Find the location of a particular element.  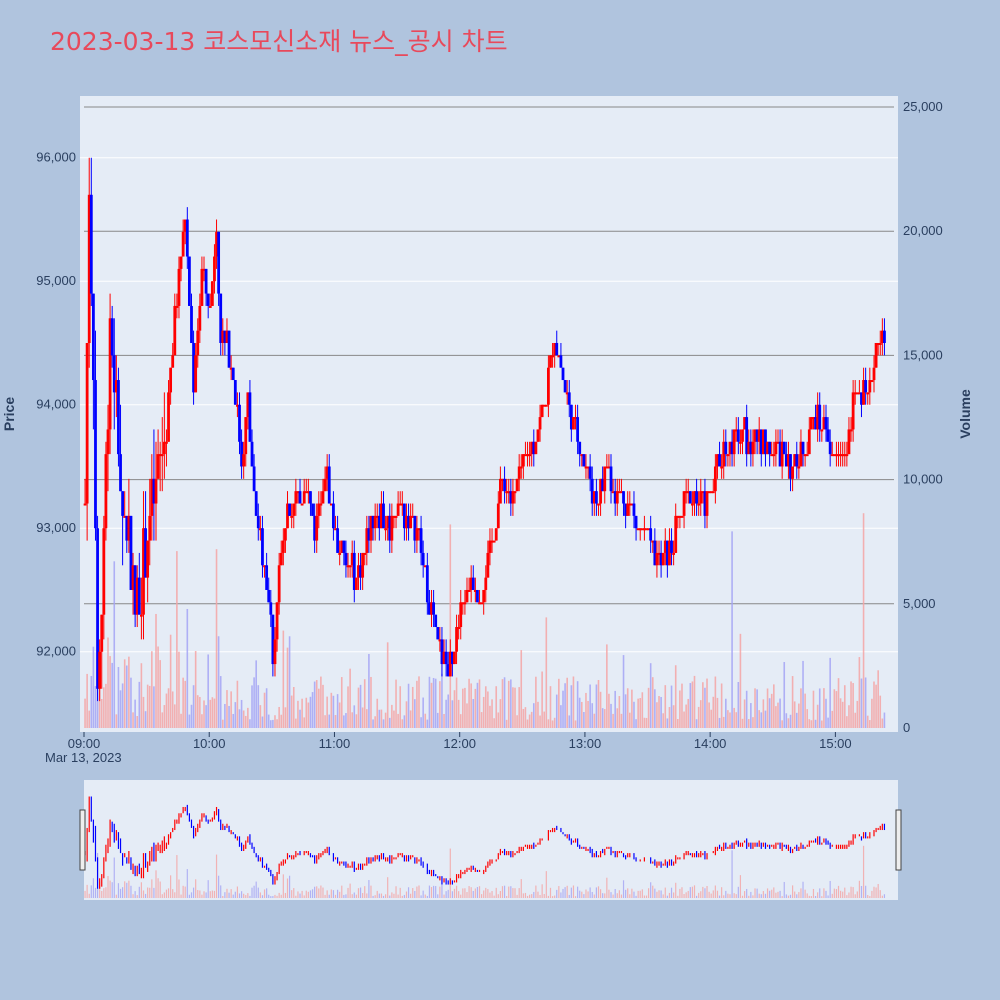

chart-title: 2023-03-13 코스모신소재 뉴스_공시 차트 is located at coordinates (279, 41).